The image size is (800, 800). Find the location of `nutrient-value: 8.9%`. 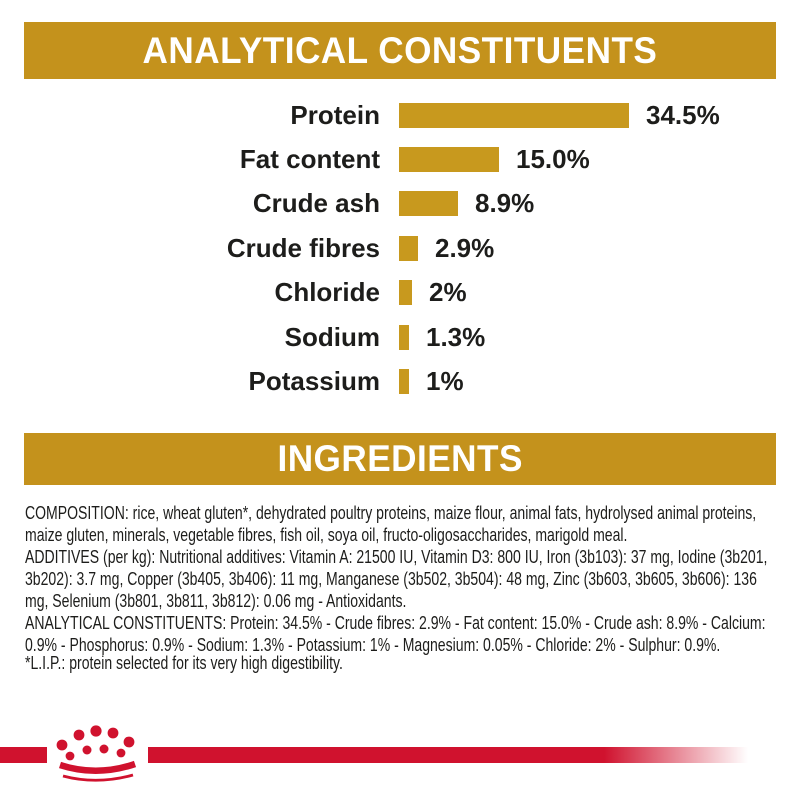

nutrient-value: 8.9% is located at coordinates (505, 203).